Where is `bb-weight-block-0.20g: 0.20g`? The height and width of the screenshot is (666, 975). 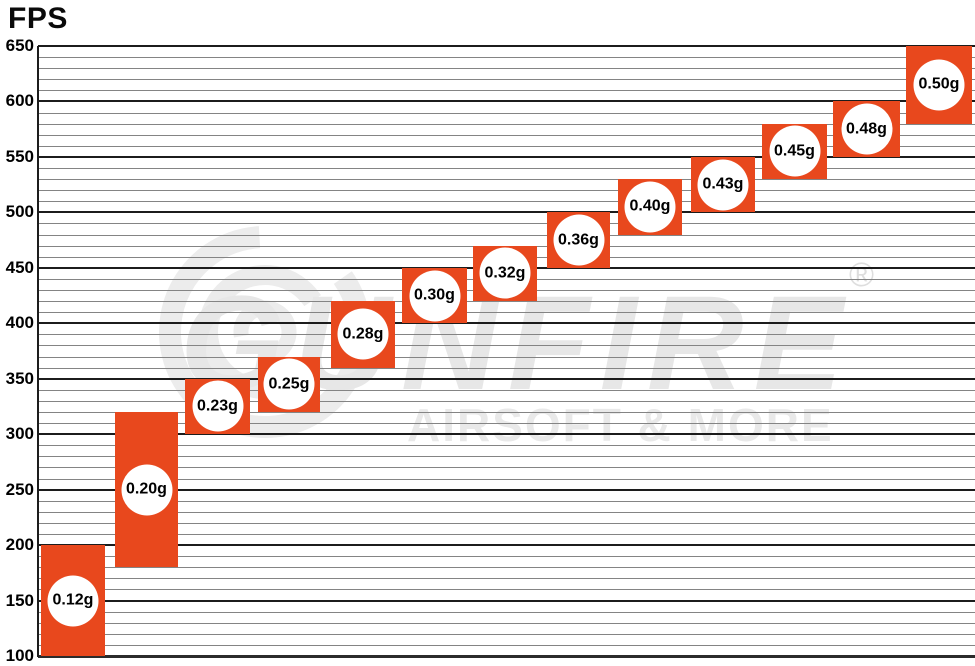 bb-weight-block-0.20g: 0.20g is located at coordinates (146, 490).